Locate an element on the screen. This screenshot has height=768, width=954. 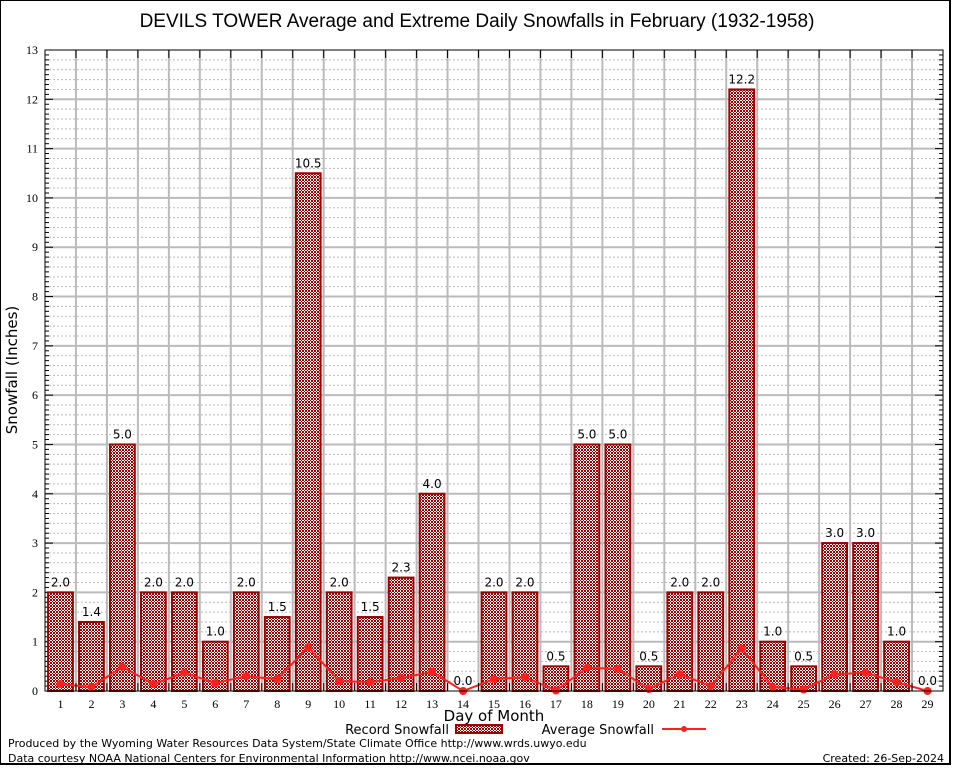
x-tick-label: 28 is located at coordinates (897, 704).